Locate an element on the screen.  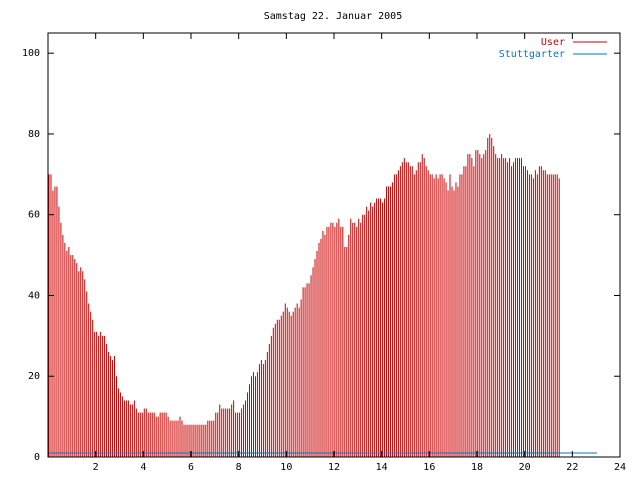
x-tick-label: 14 is located at coordinates (382, 467).